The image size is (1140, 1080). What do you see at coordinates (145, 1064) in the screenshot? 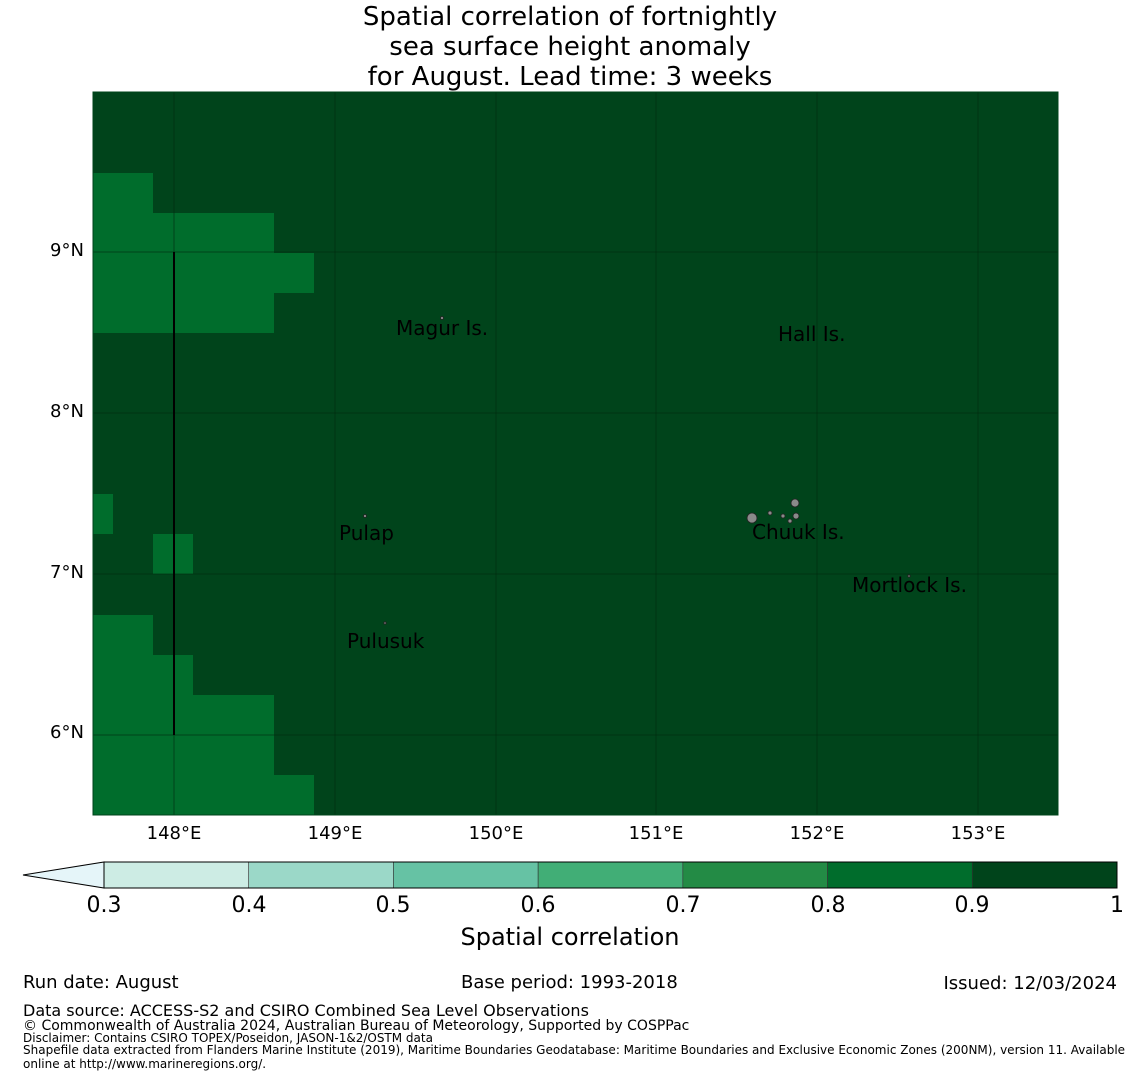
I see `shapefile-credit-line-2: online at http://www.marineregions.org/.` at bounding box center [145, 1064].